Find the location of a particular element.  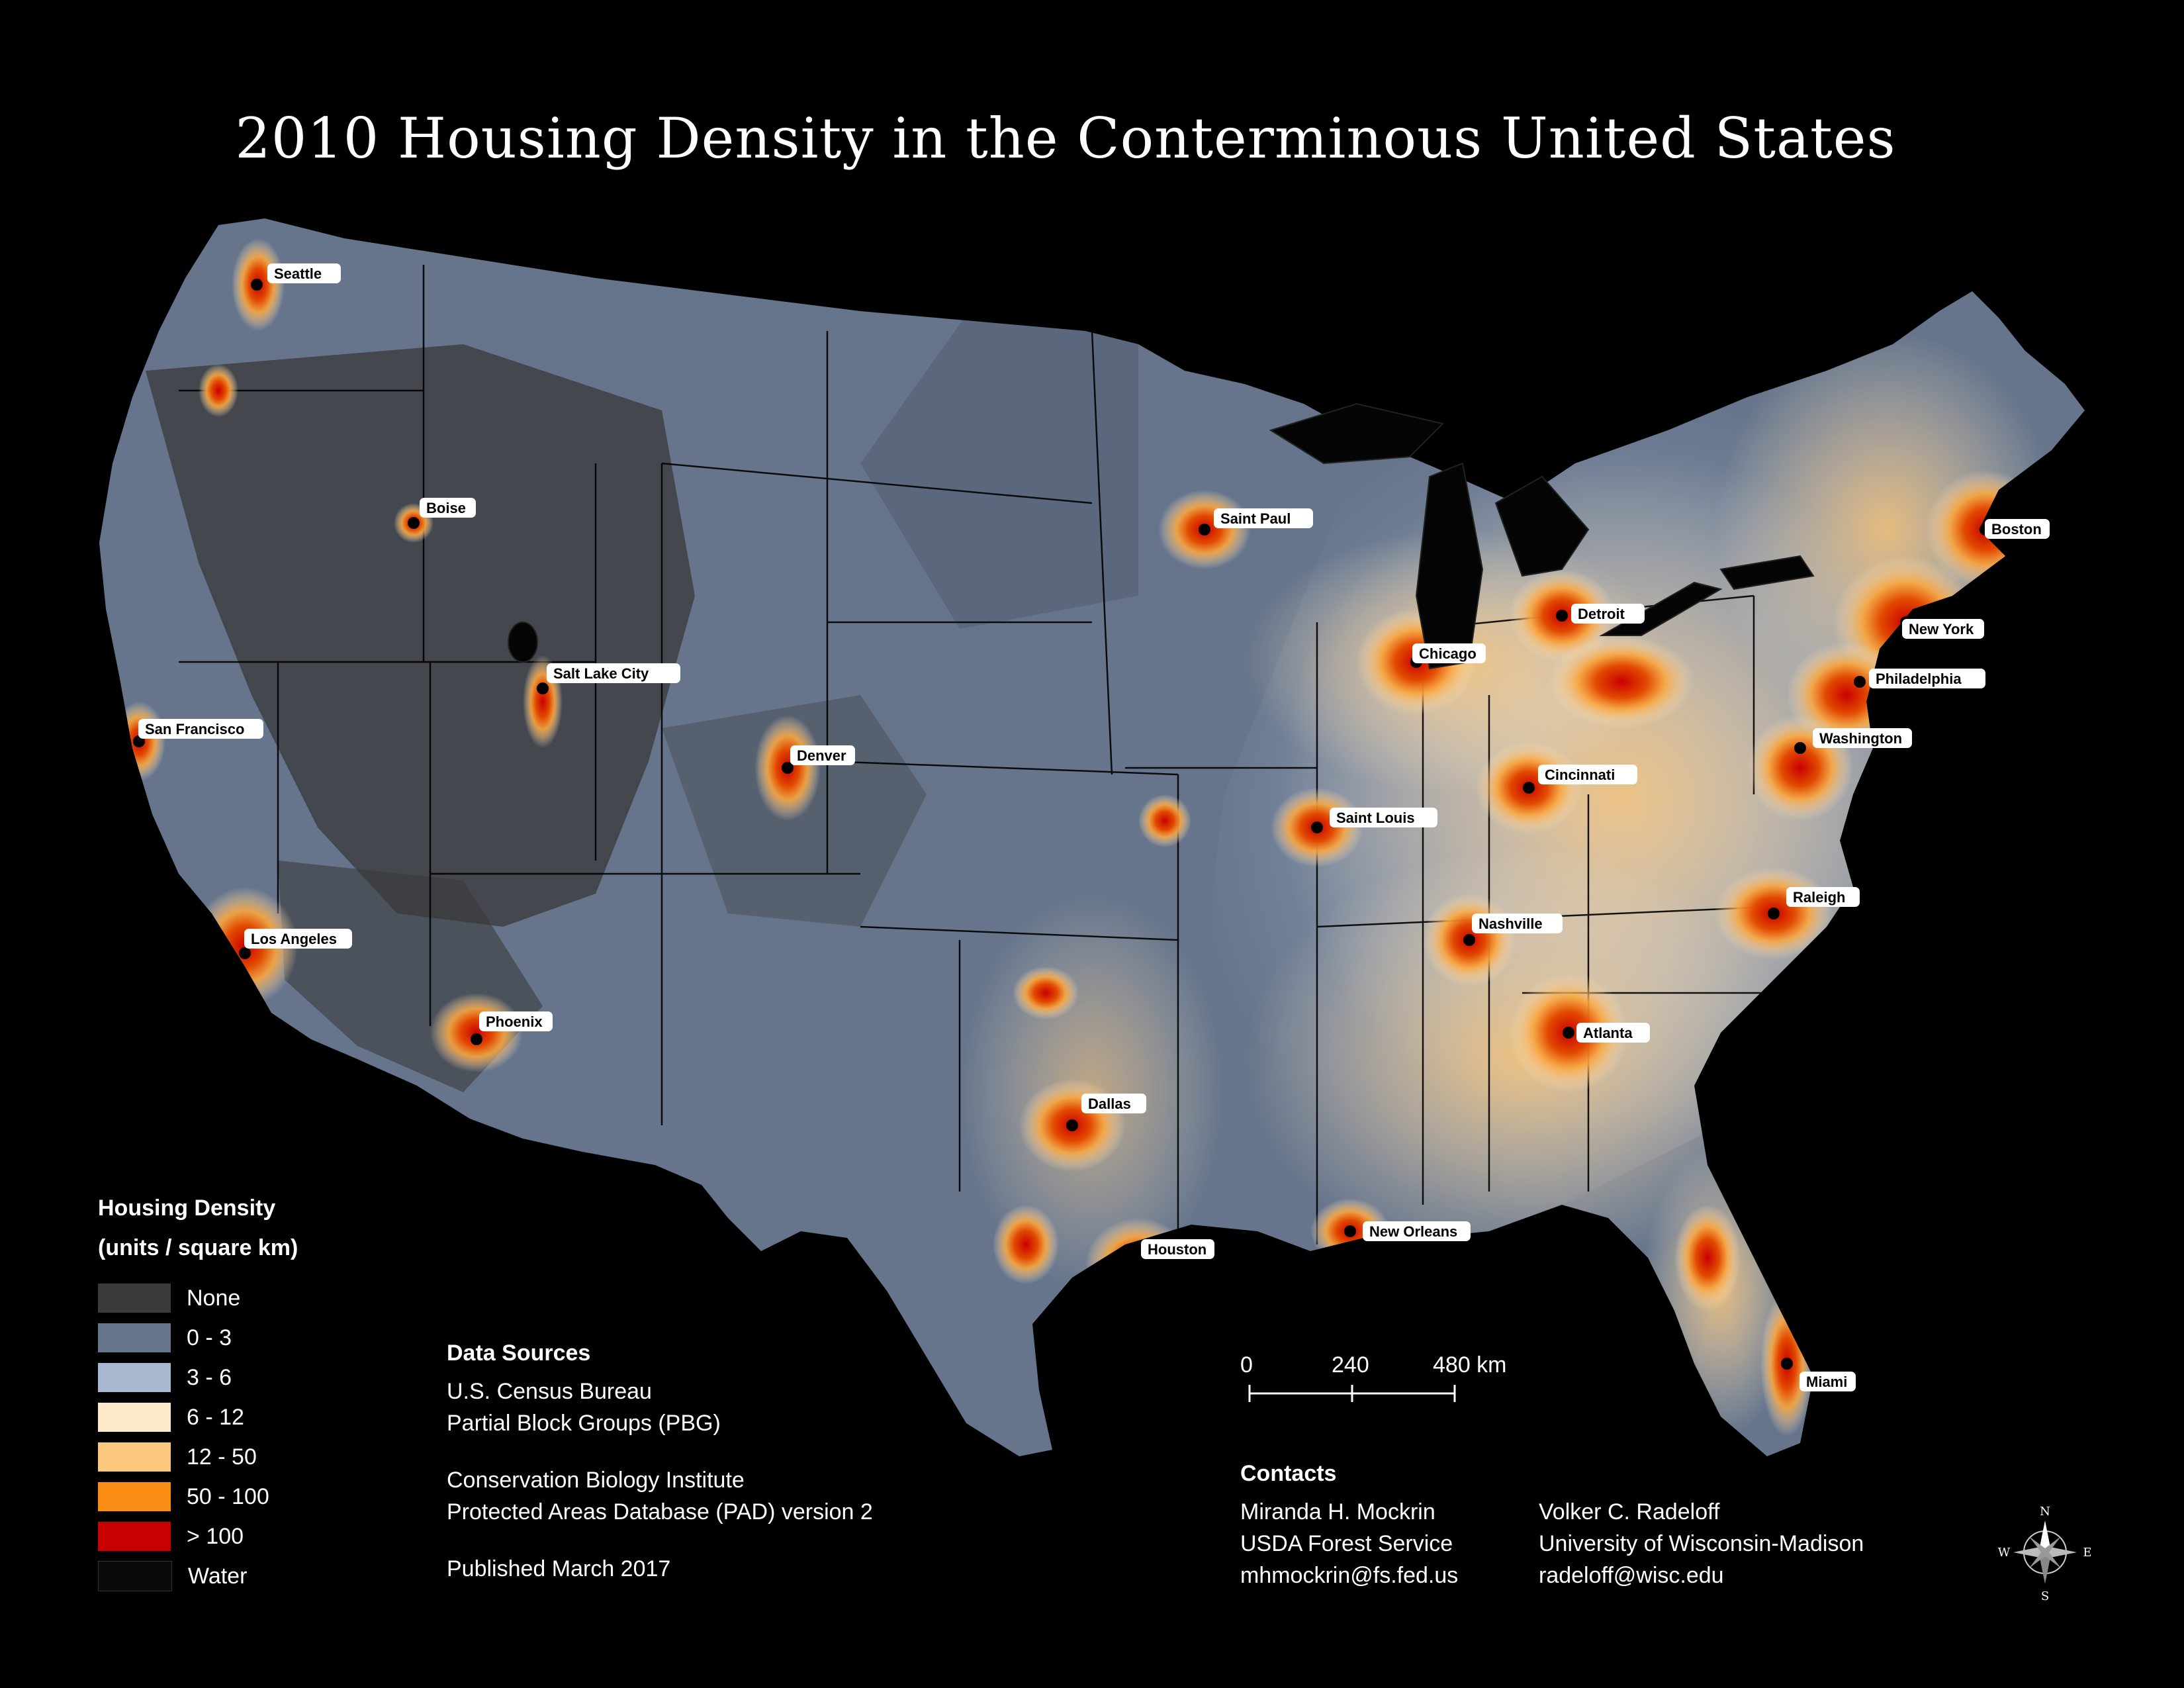

contact-2-email: radeloff@wisc.edu is located at coordinates (1632, 1575).